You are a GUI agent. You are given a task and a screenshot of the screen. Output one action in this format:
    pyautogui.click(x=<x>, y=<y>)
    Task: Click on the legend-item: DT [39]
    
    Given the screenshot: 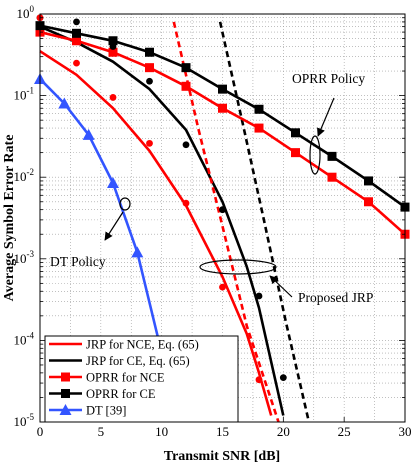 What is the action you would take?
    pyautogui.click(x=87, y=411)
    